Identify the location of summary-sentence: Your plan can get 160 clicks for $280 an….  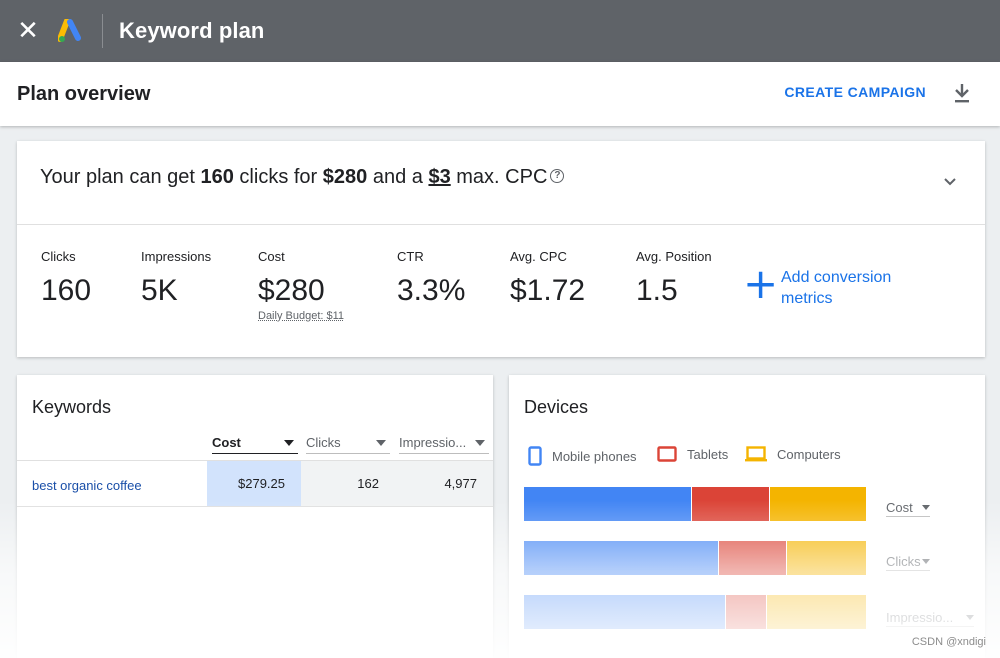
(302, 177).